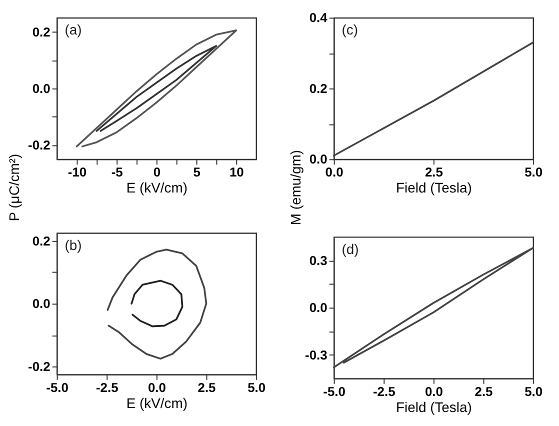 The height and width of the screenshot is (426, 559). I want to click on x-tick-label: 5, so click(196, 172).